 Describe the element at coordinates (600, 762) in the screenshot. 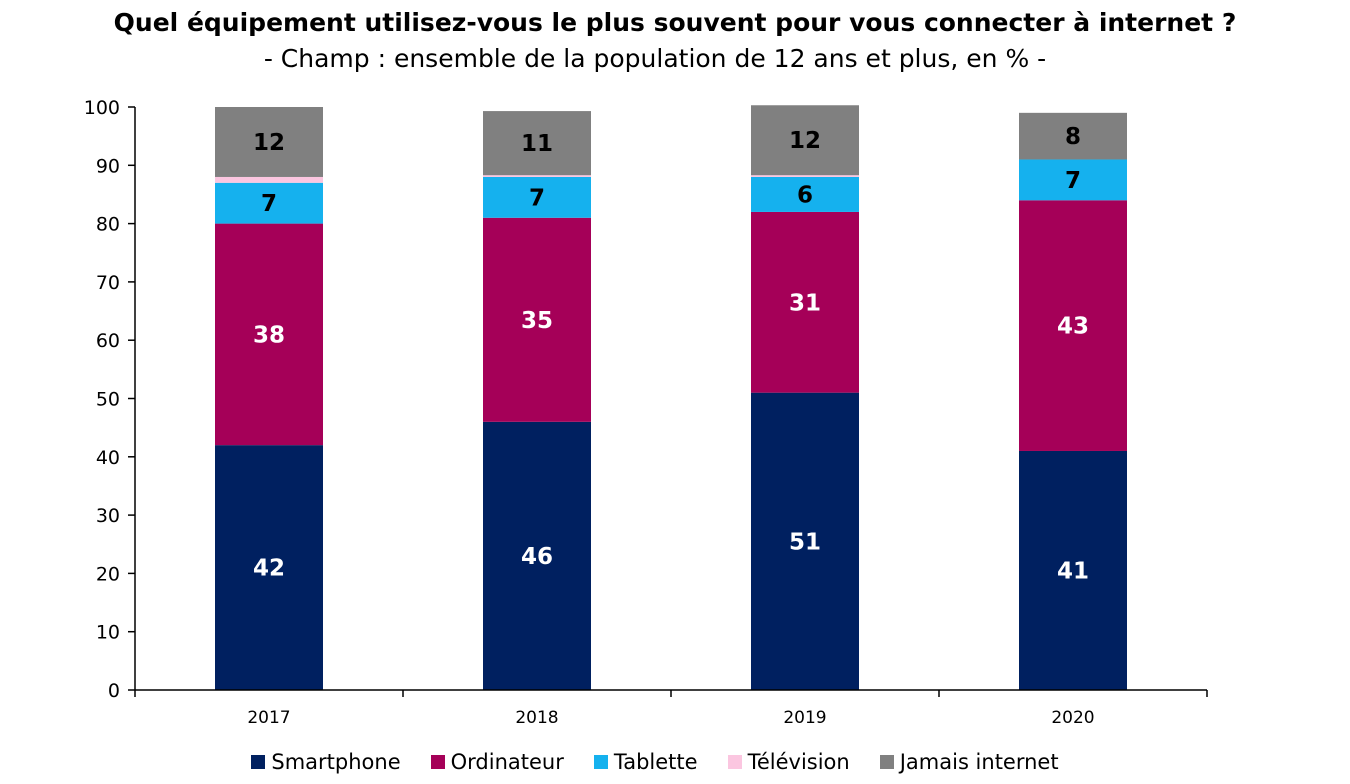

I see `legend-swatch-tablette` at that location.